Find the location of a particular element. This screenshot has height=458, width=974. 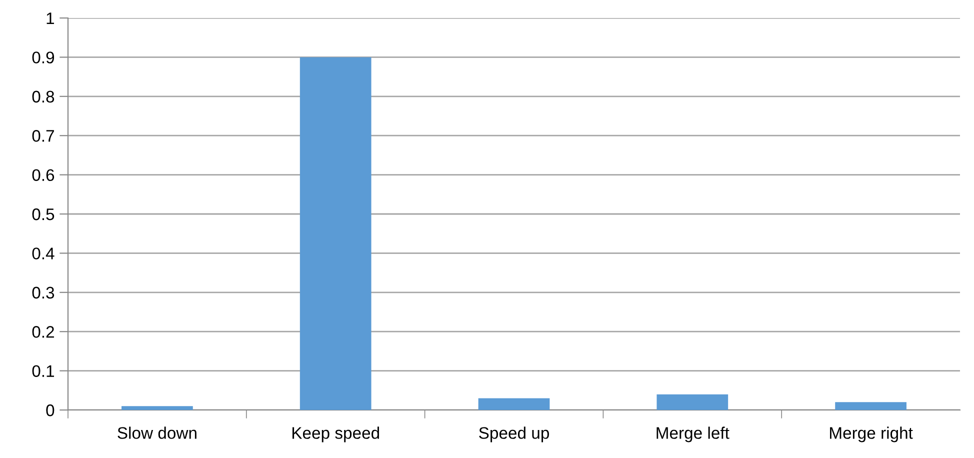

x-tick-label: Keep speed is located at coordinates (336, 434).